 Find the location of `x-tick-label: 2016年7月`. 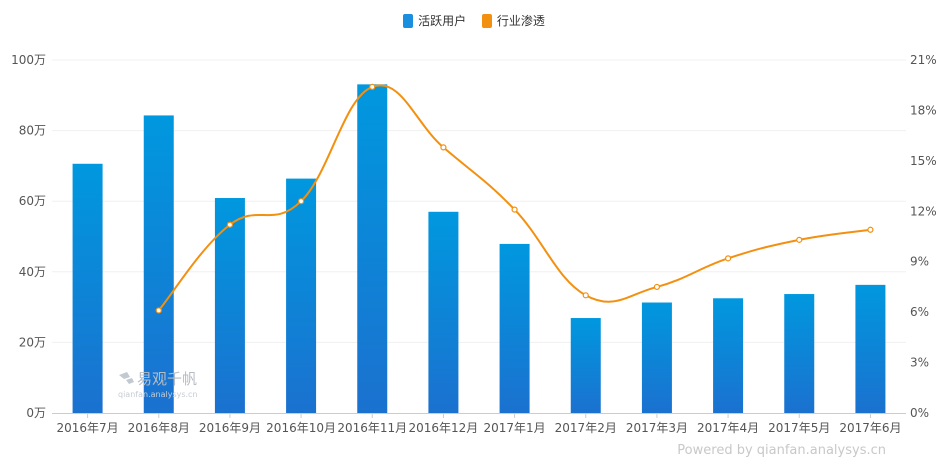

x-tick-label: 2016年7月 is located at coordinates (87, 428).